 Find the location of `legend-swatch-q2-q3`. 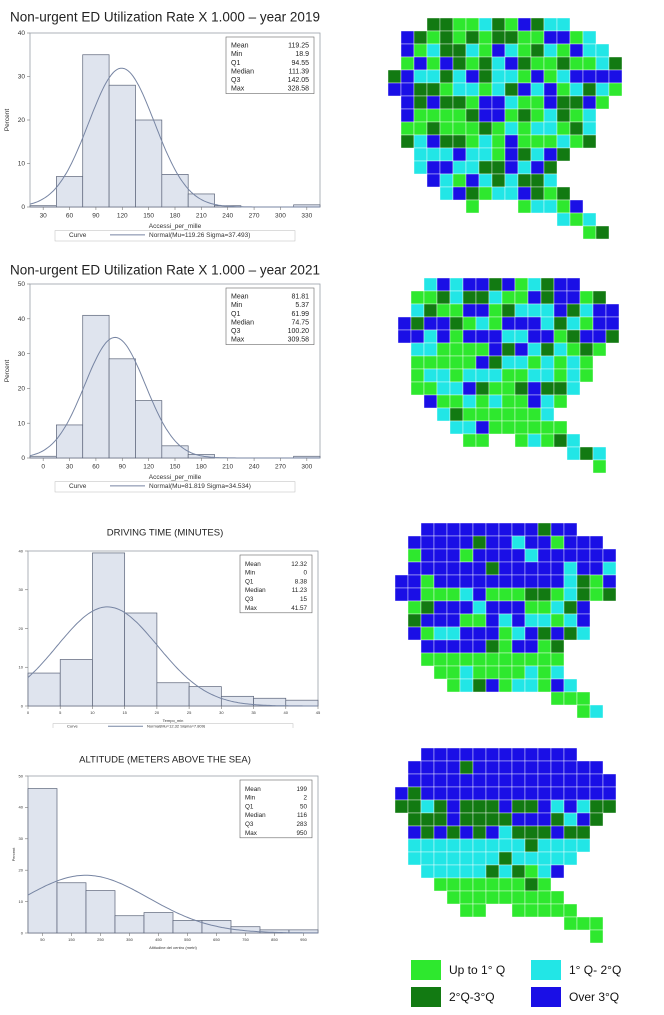

legend-swatch-q2-q3 is located at coordinates (426, 997).